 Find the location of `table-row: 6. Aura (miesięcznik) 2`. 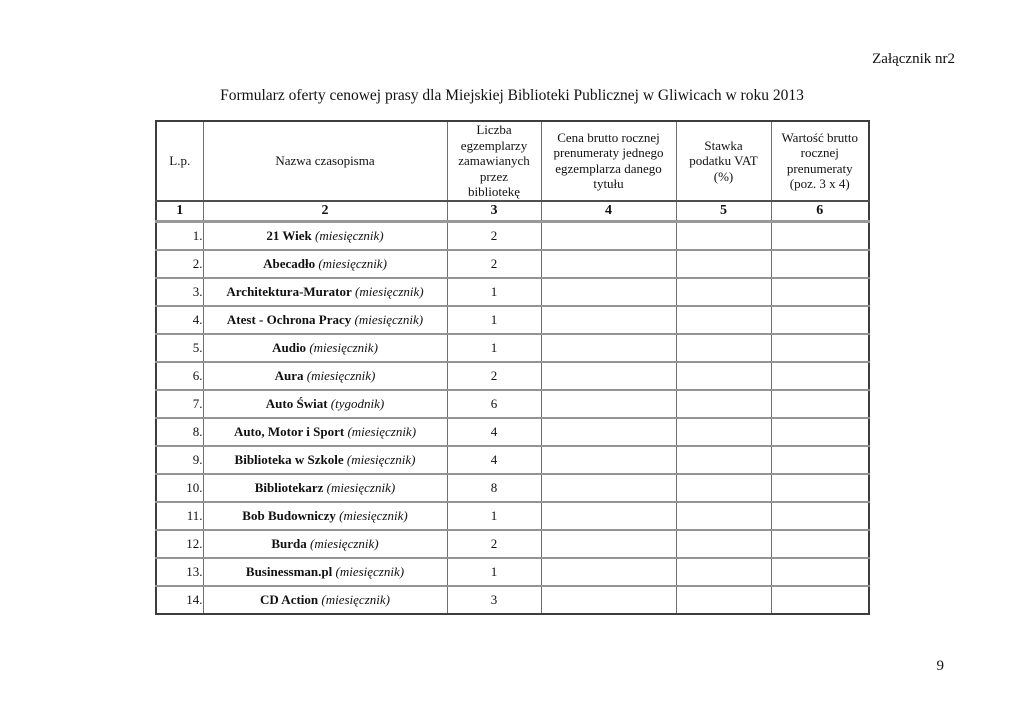

table-row: 6. Aura (miesięcznik) 2 is located at coordinates (512, 375).